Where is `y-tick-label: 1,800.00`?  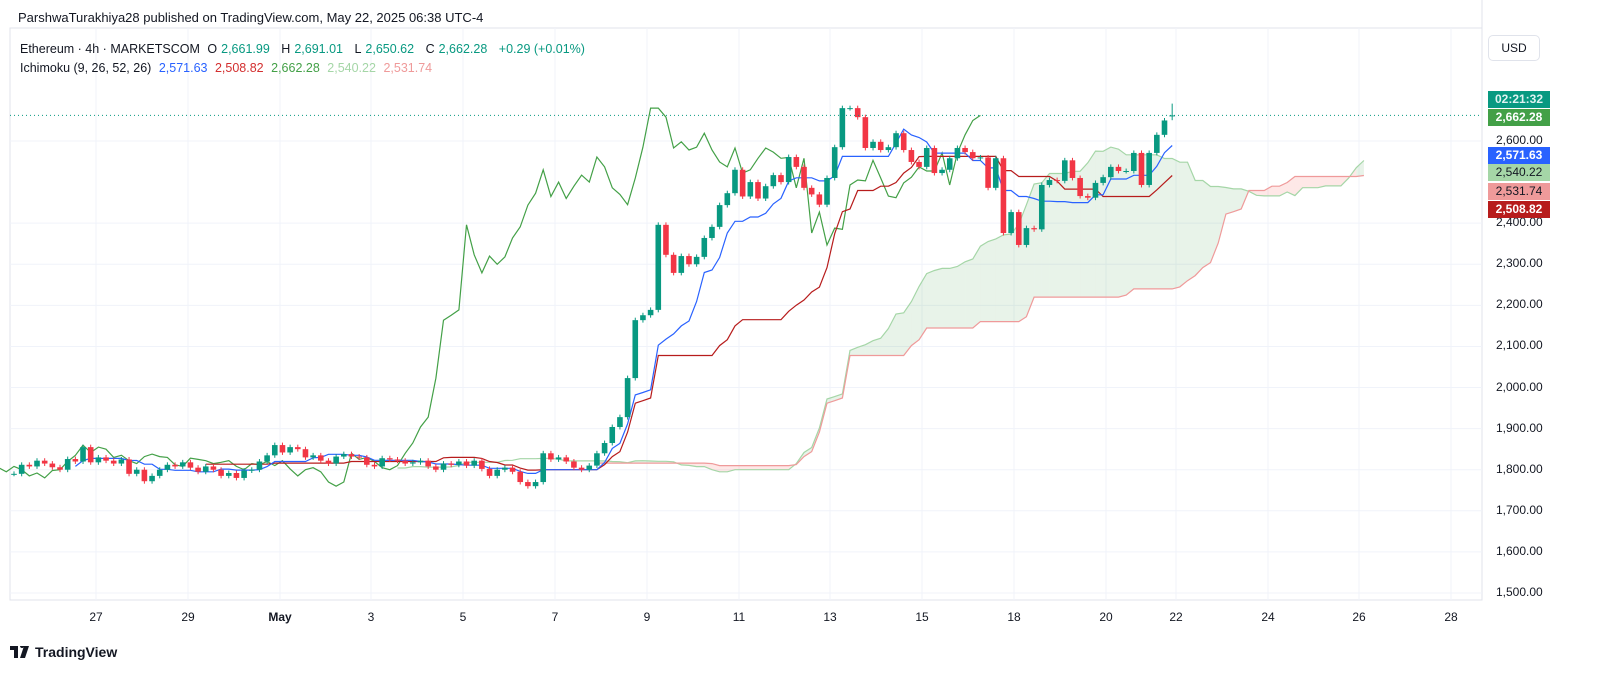
y-tick-label: 1,800.00 is located at coordinates (1519, 468).